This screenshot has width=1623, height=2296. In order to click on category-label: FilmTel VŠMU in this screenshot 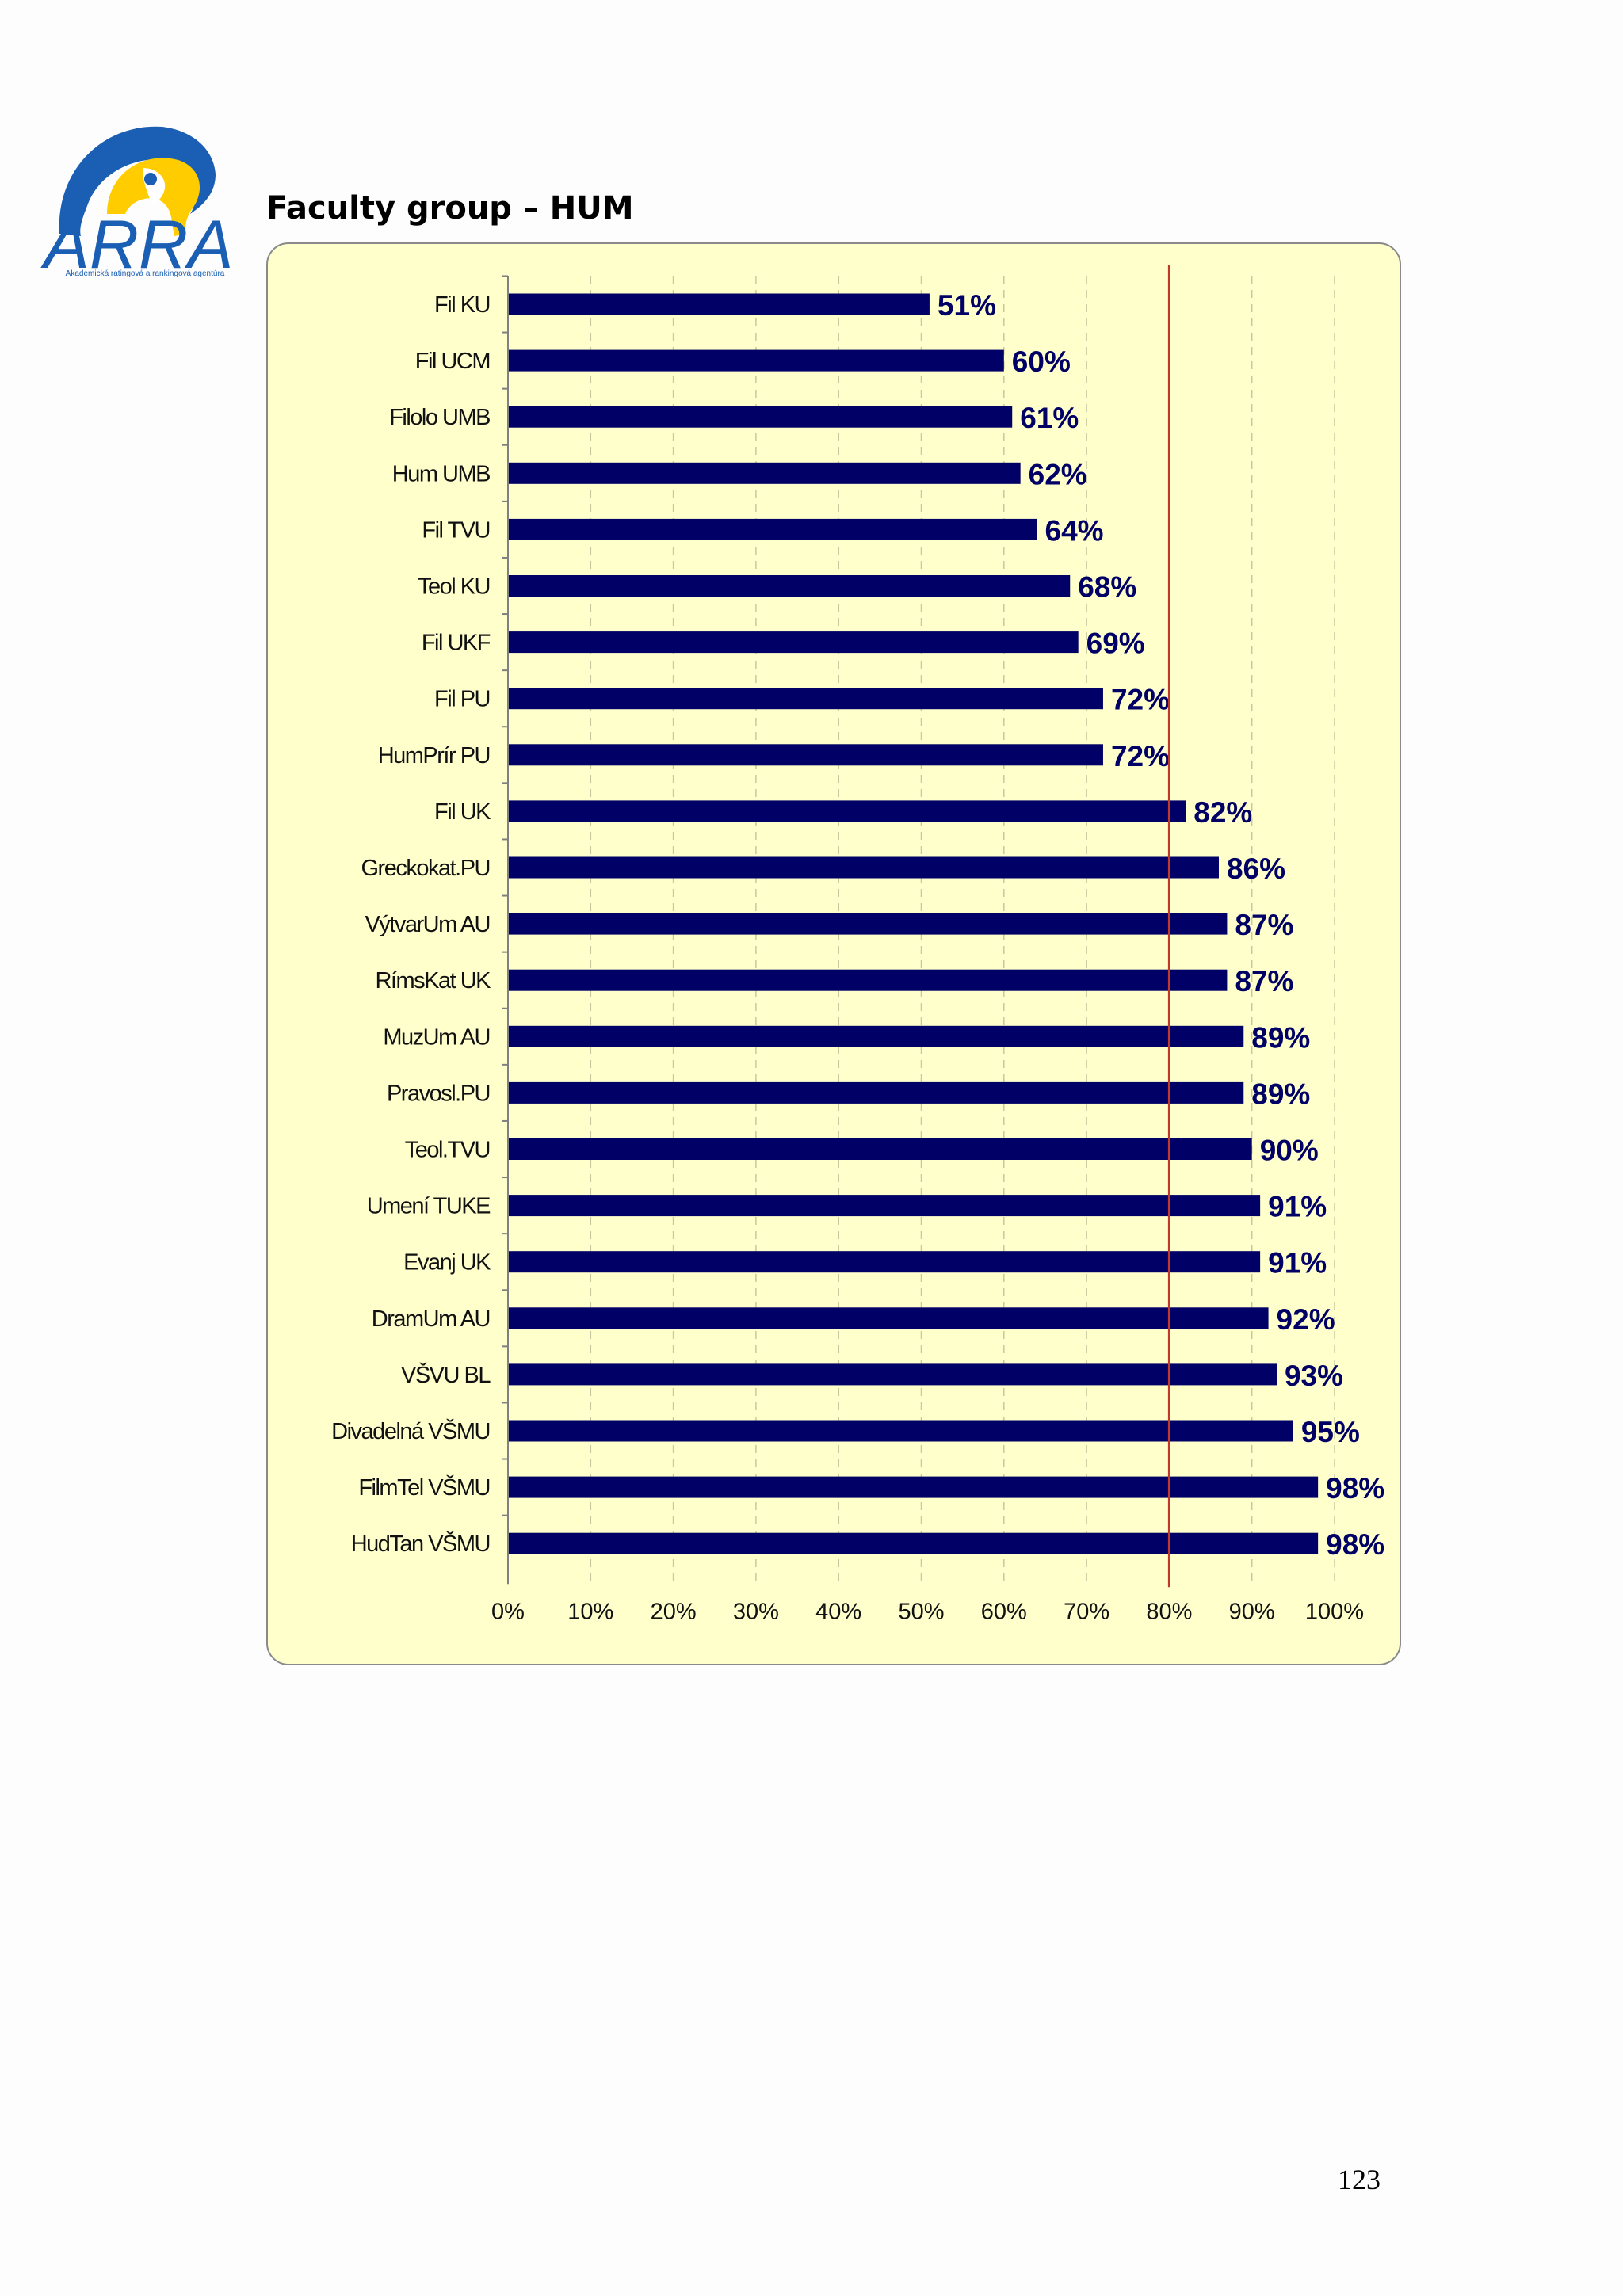, I will do `click(424, 1487)`.